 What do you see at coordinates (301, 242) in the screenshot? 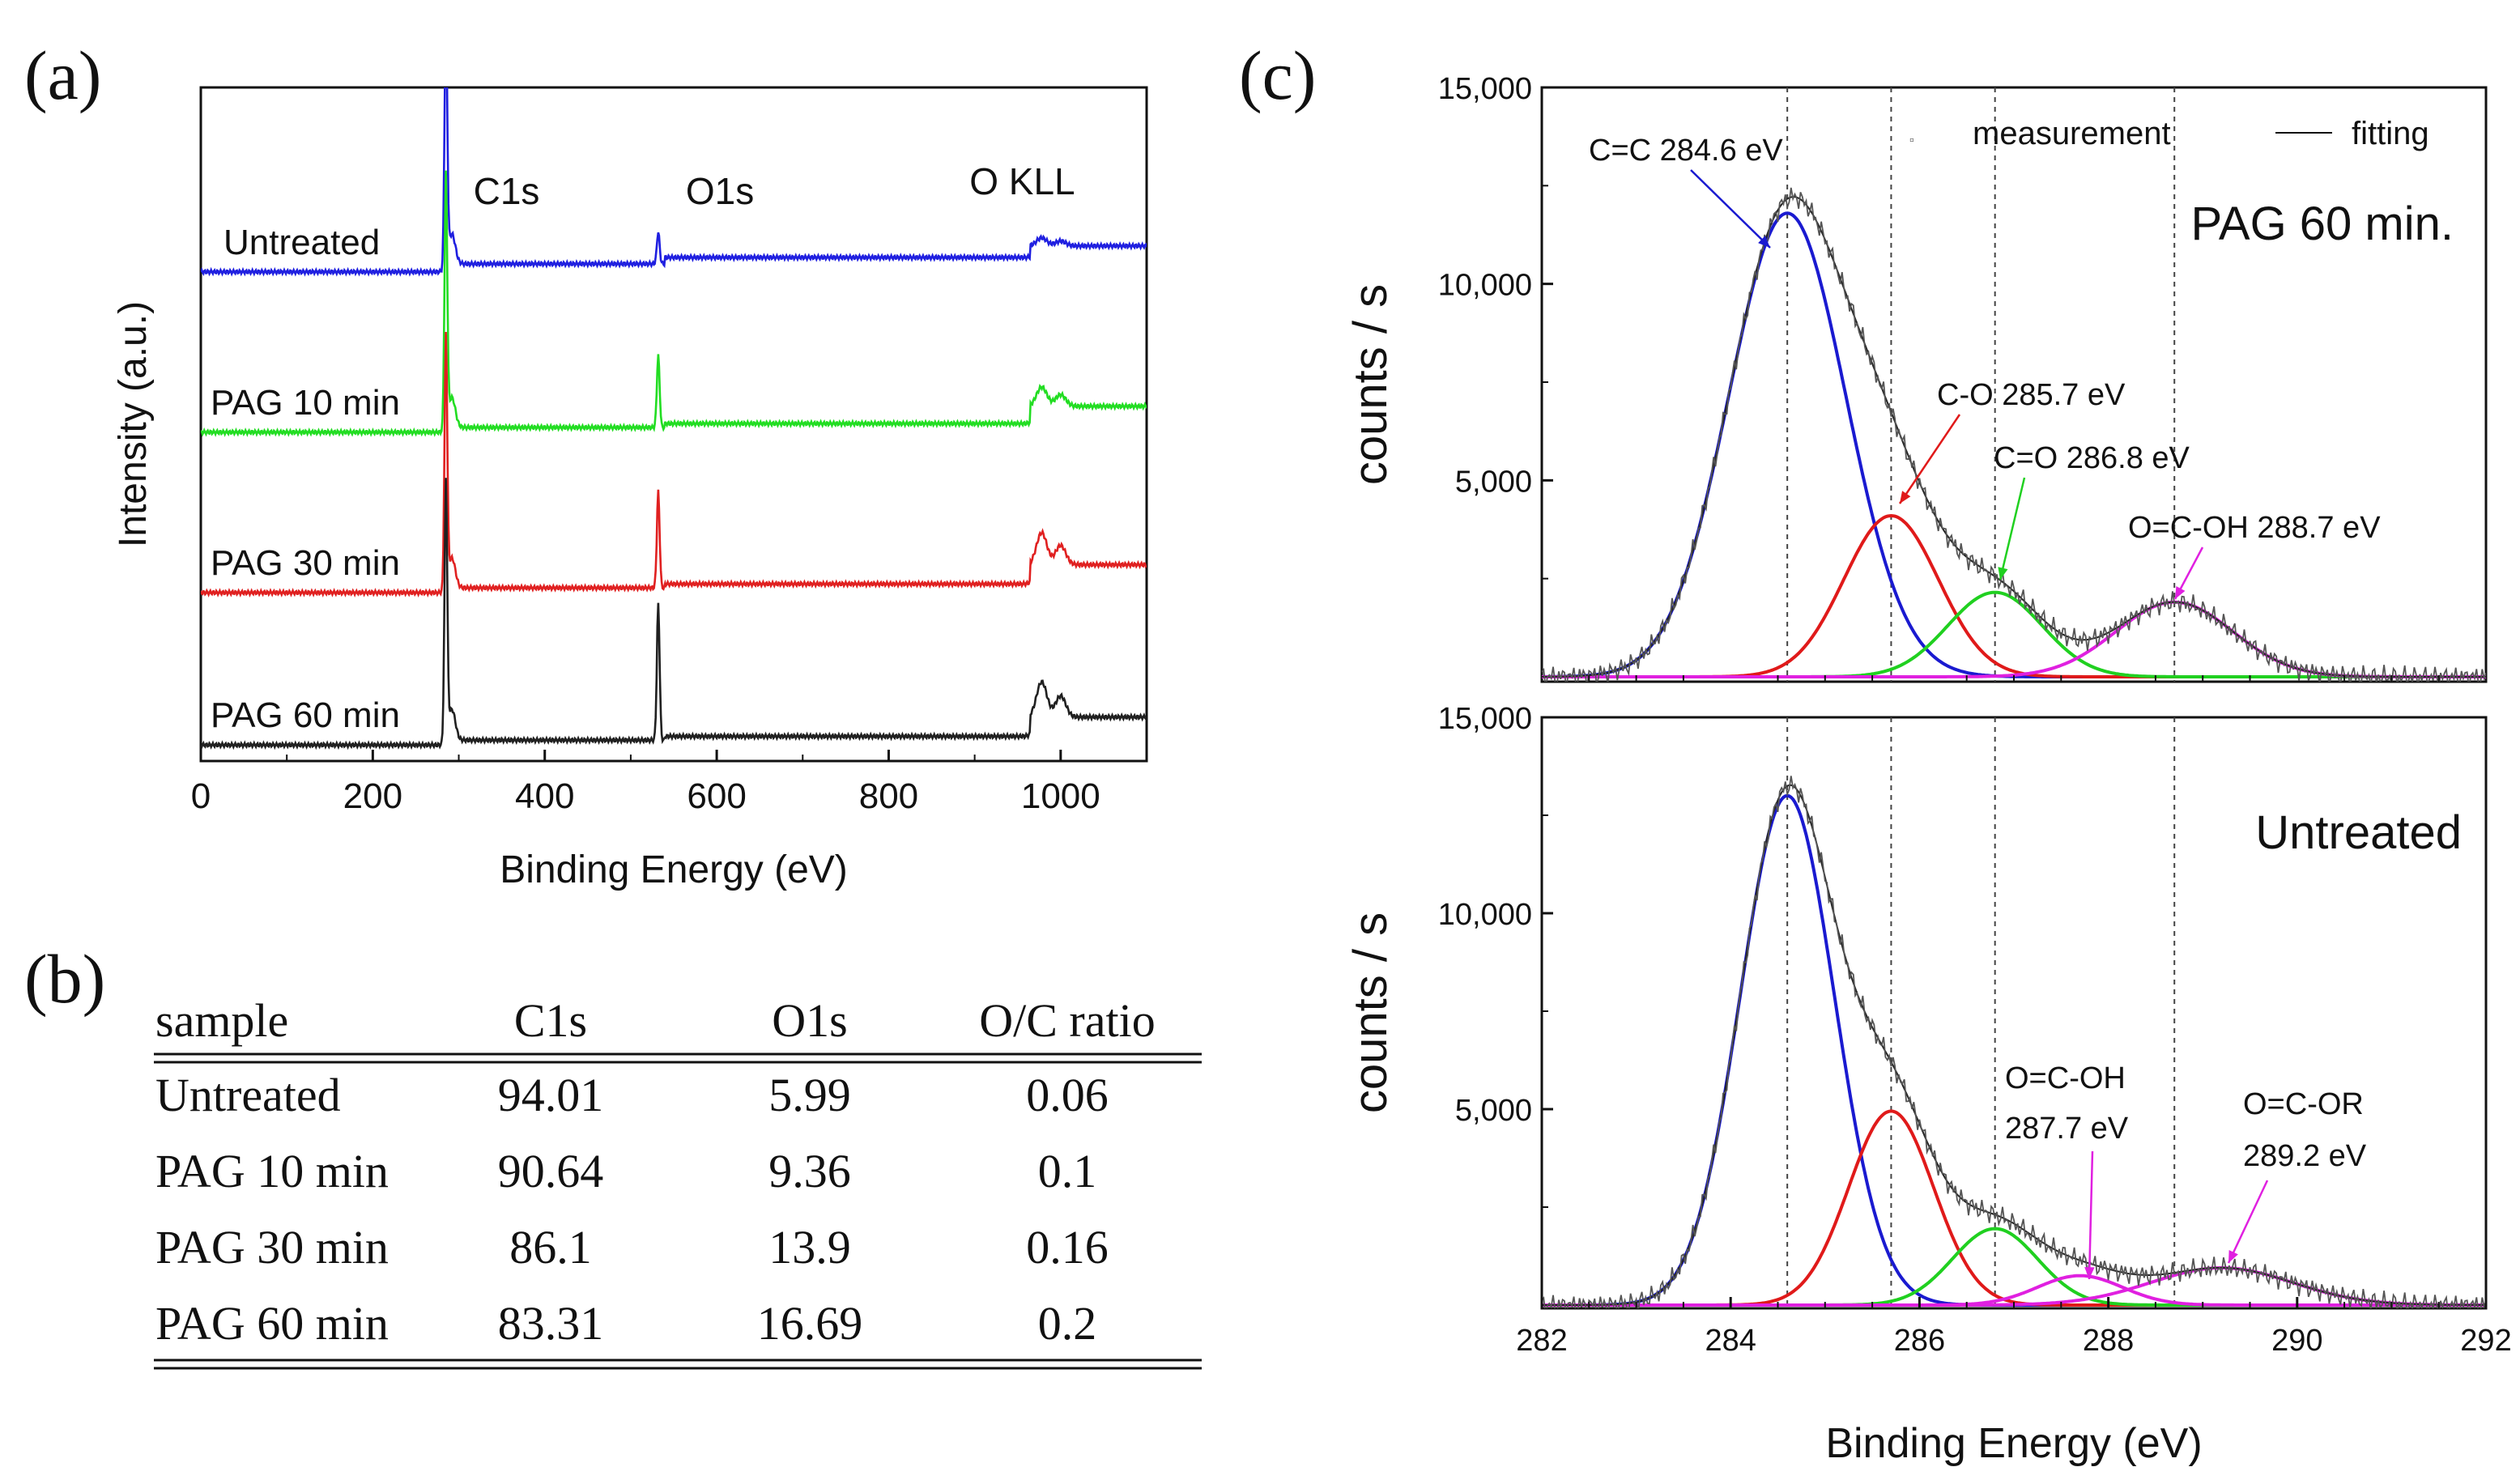
I see `panel-a-series-label: Untreated` at bounding box center [301, 242].